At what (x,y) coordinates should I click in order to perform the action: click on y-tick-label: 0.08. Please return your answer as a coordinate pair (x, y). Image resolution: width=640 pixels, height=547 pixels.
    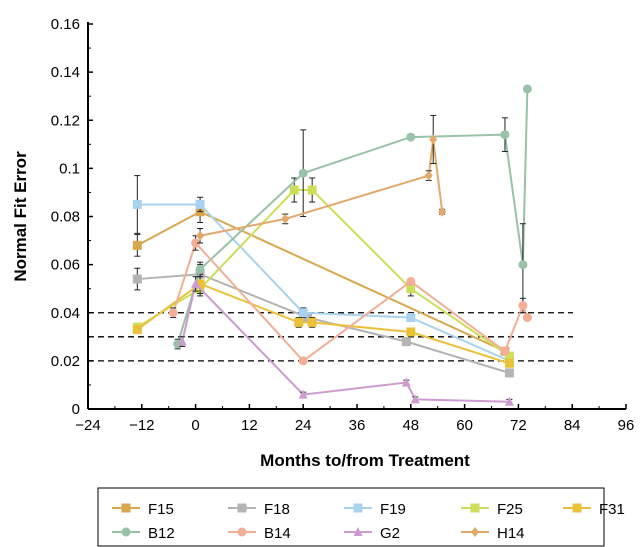
    Looking at the image, I should click on (65, 217).